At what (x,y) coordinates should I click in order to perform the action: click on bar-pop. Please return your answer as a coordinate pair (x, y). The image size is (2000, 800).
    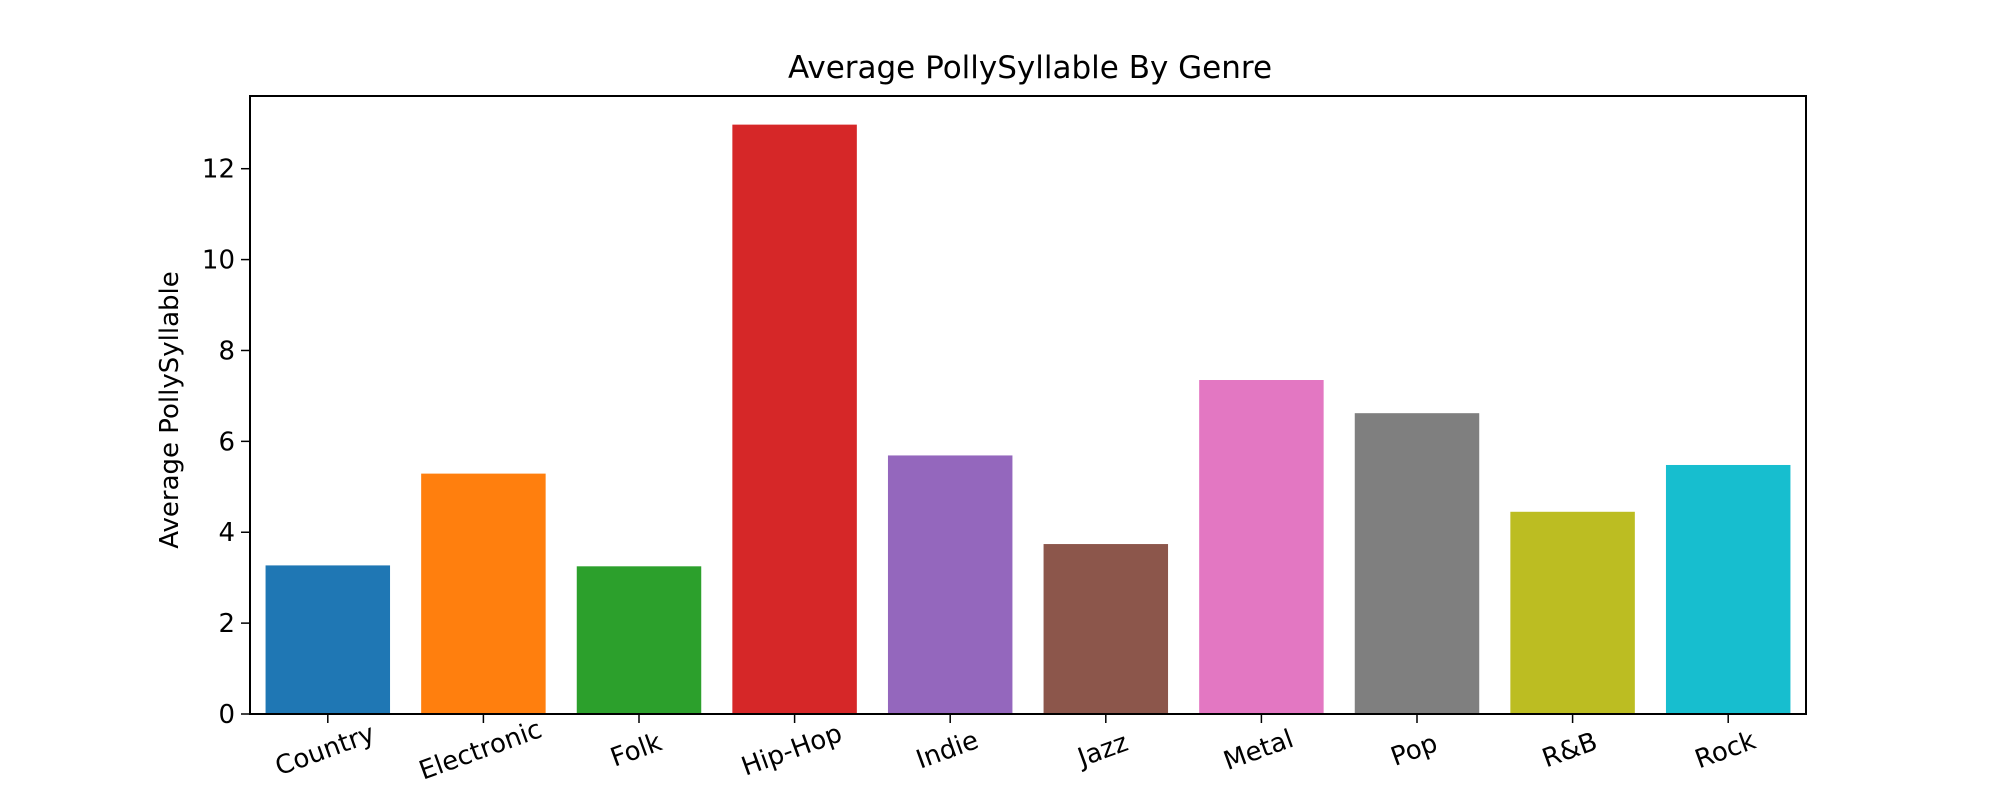
    Looking at the image, I should click on (1417, 563).